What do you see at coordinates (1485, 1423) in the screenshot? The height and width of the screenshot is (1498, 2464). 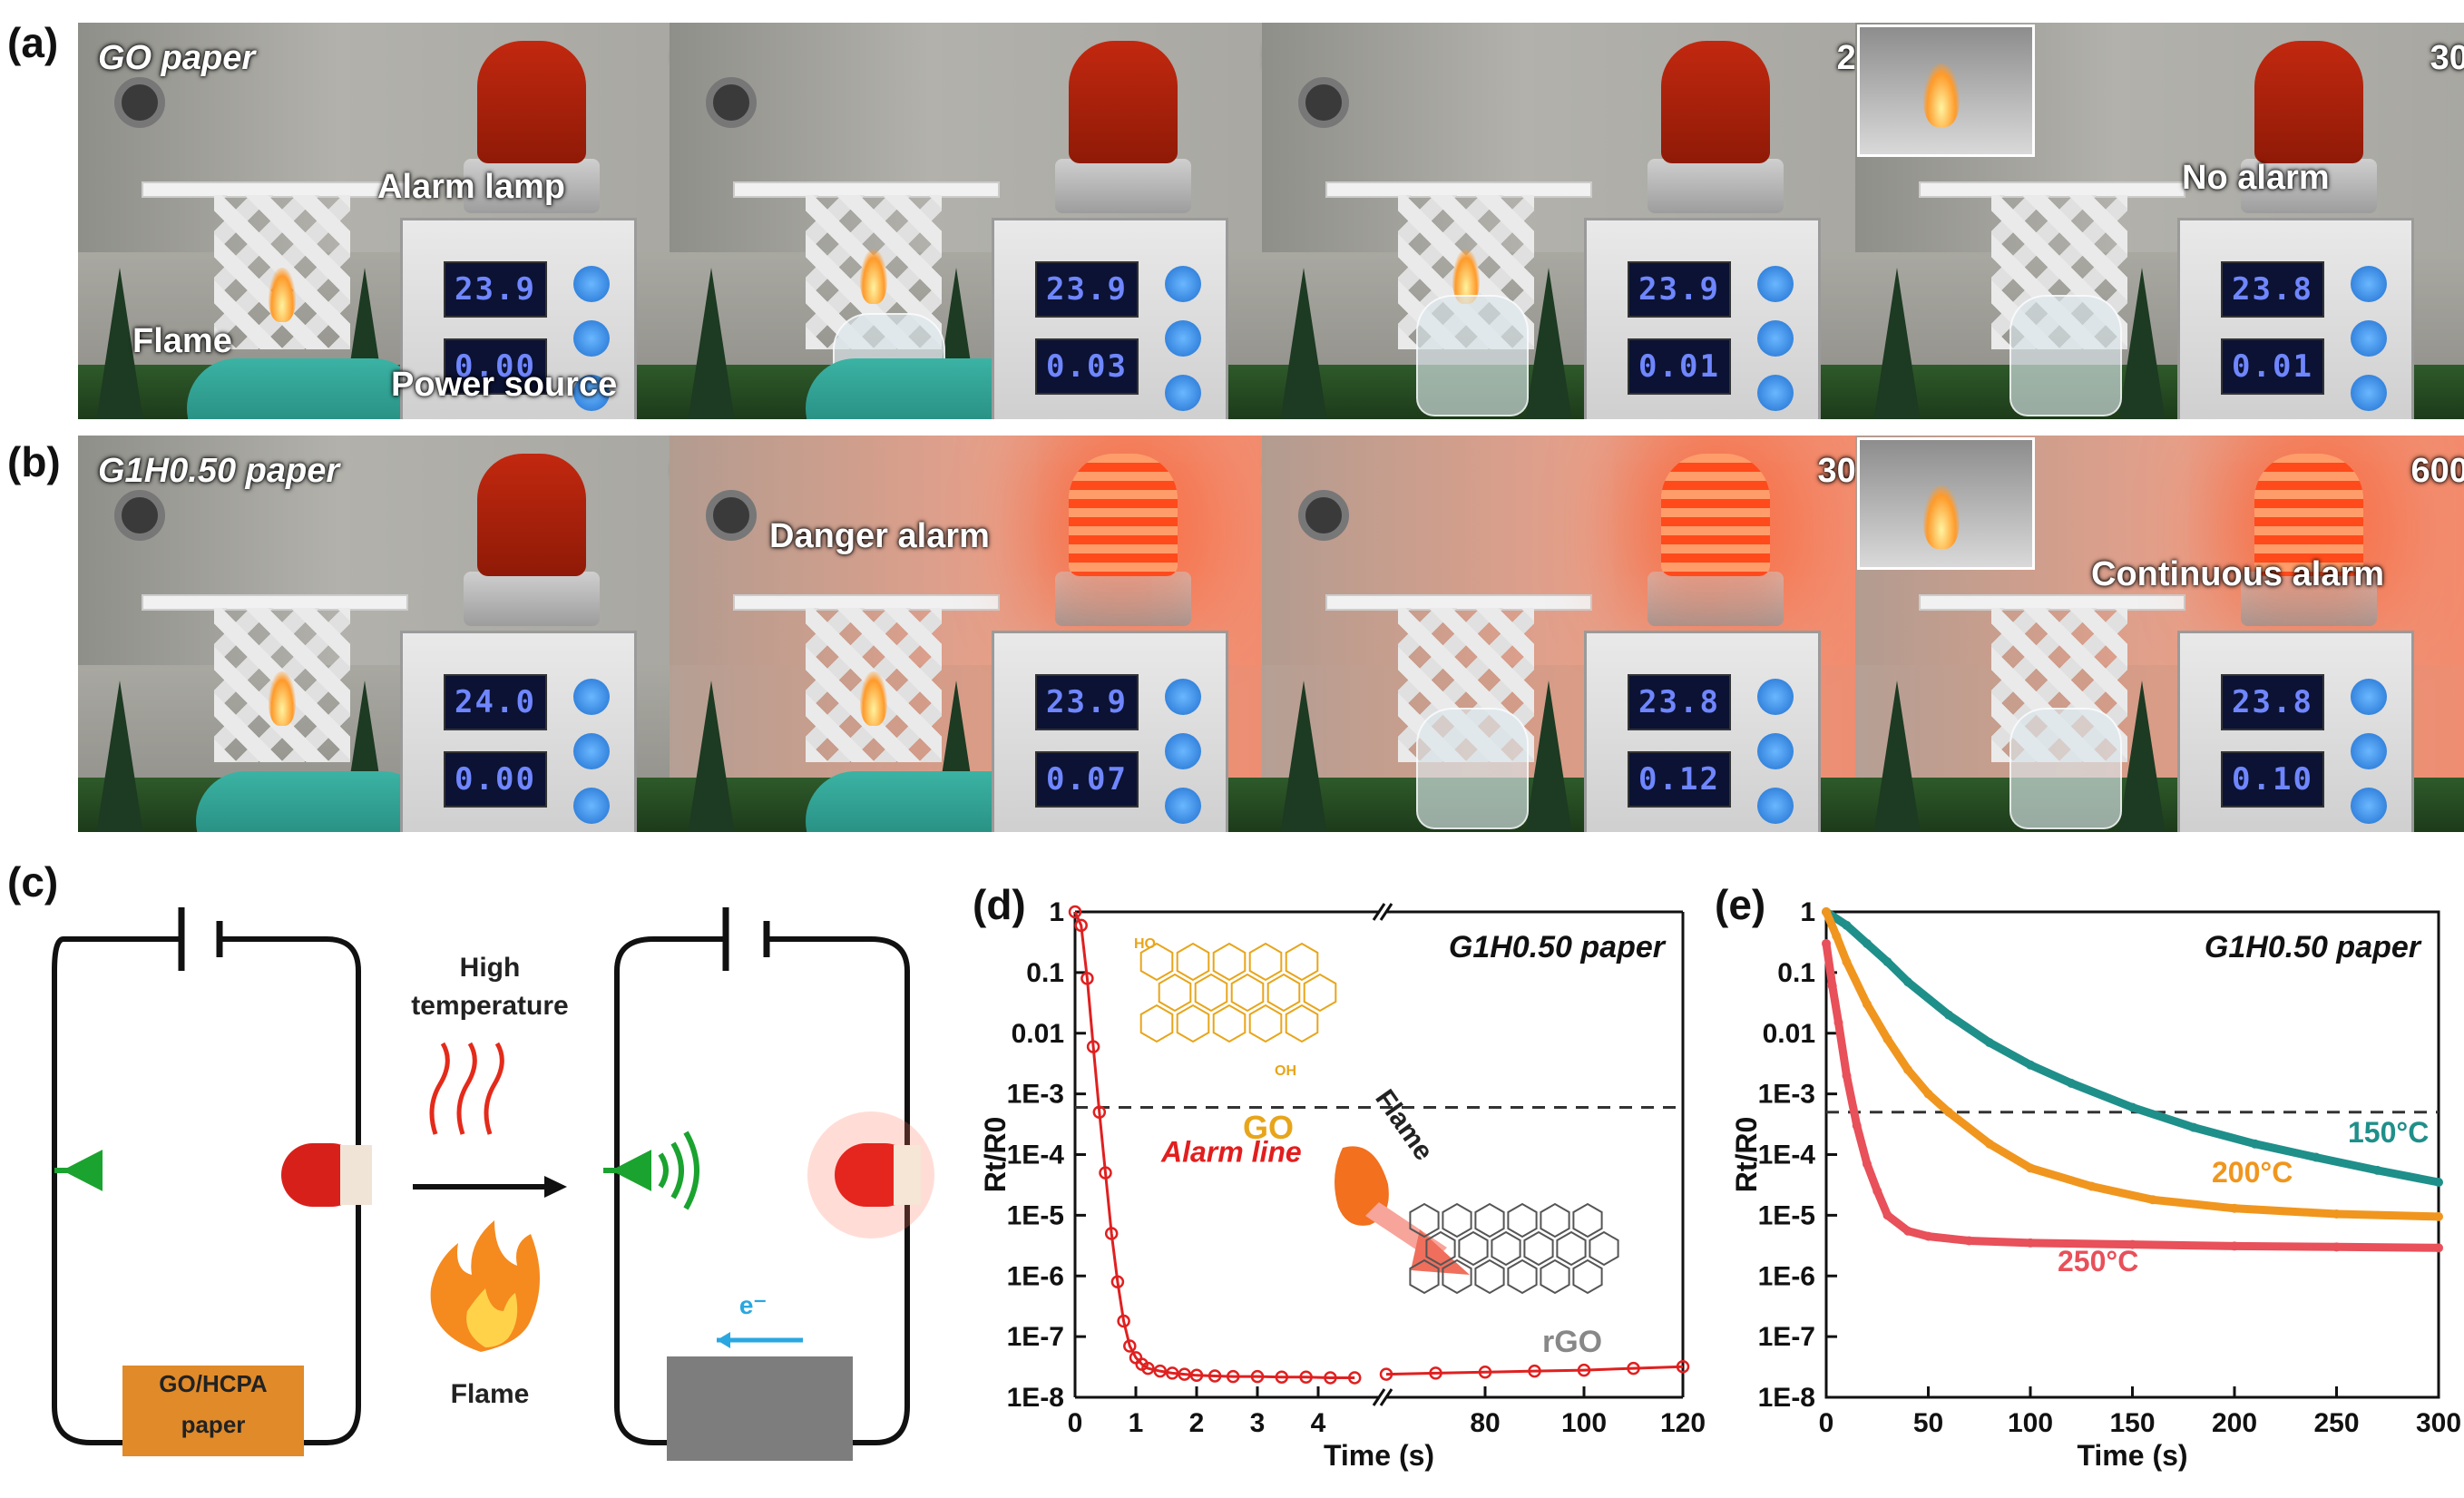 I see `x-tick-label: 80` at bounding box center [1485, 1423].